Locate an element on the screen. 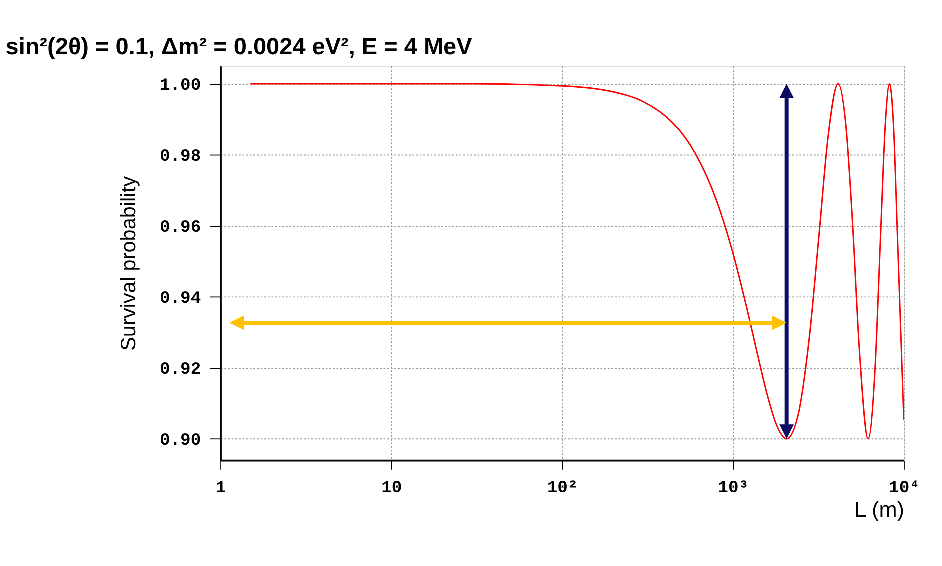 Image resolution: width=942 pixels, height=566 pixels. x-tick-label: 10⁴ is located at coordinates (904, 488).